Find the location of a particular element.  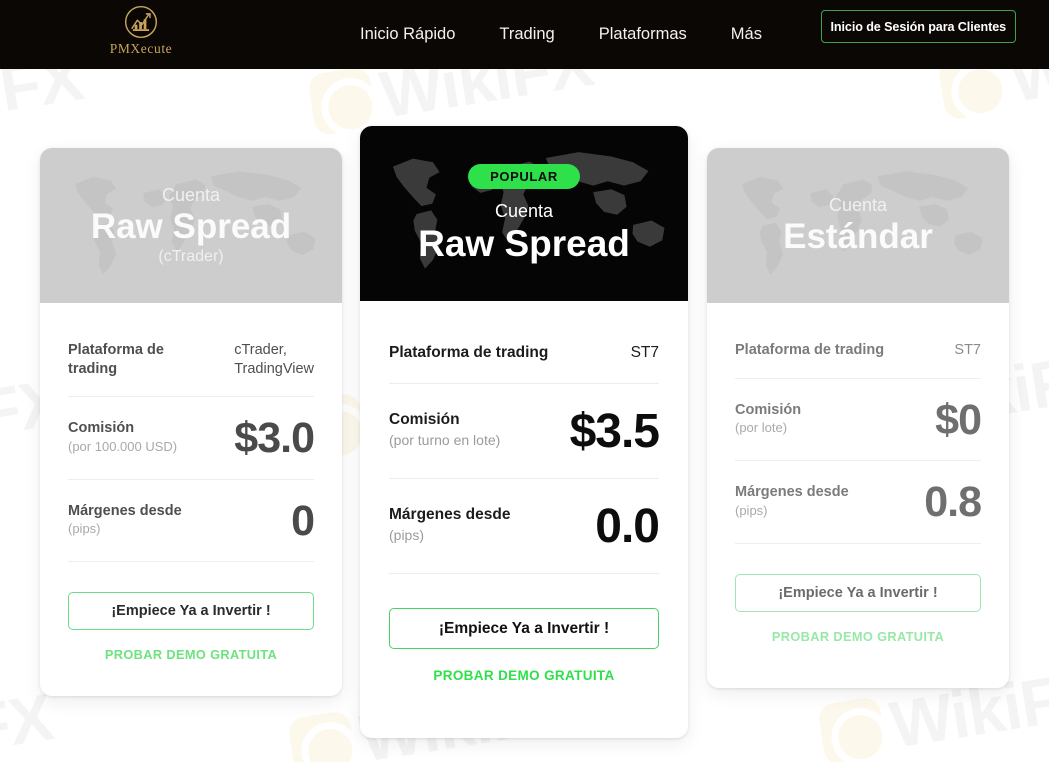

spec-label-line2: trading is located at coordinates (93, 368).